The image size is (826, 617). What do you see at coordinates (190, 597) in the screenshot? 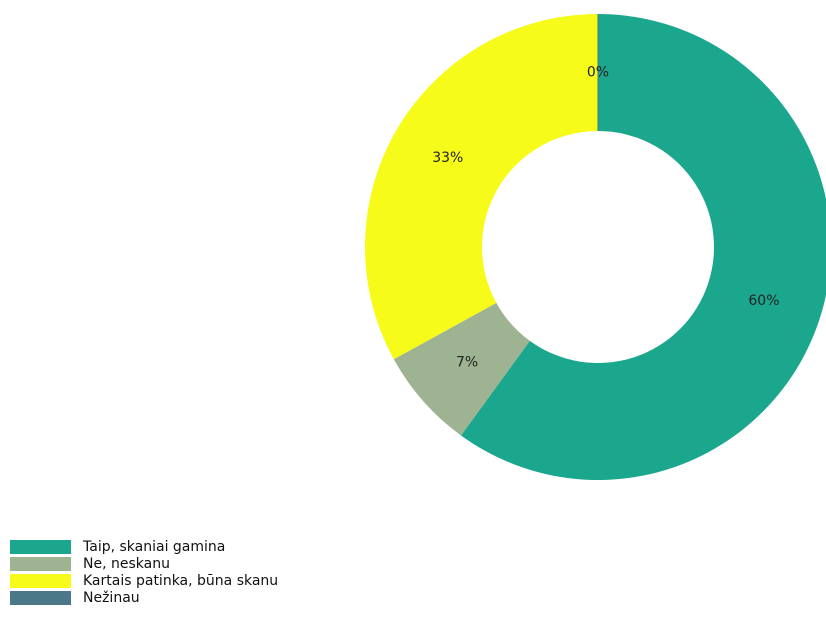
I see `legend-item-3: Nežinau` at bounding box center [190, 597].